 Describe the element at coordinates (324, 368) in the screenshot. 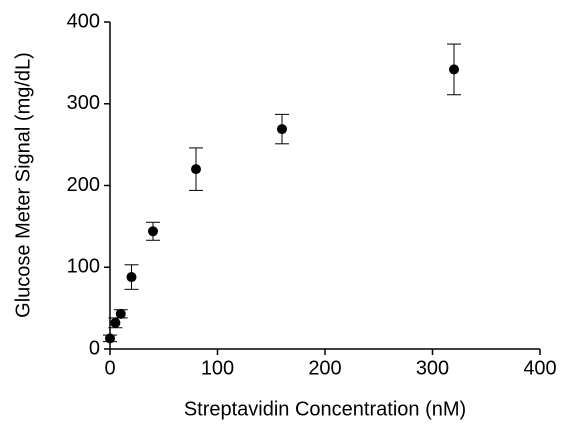

I see `x-tick-label: 200` at that location.